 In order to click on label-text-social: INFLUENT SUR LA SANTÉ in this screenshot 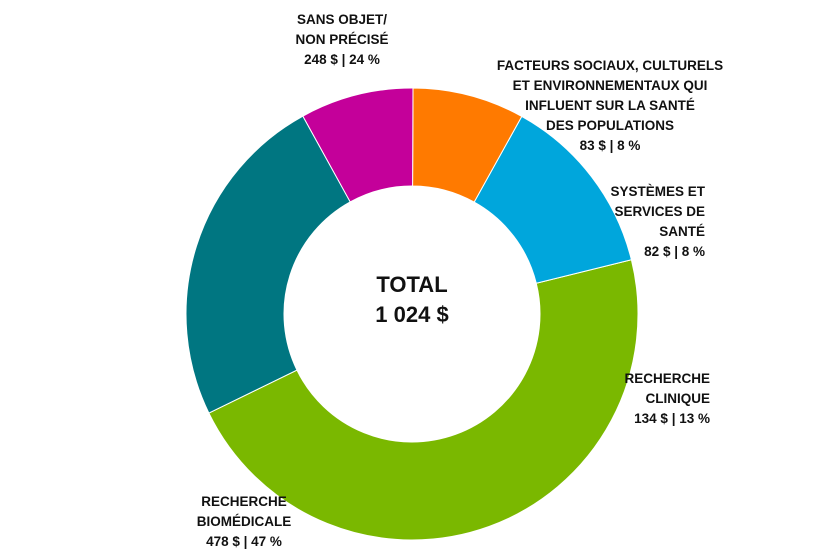, I will do `click(610, 105)`.